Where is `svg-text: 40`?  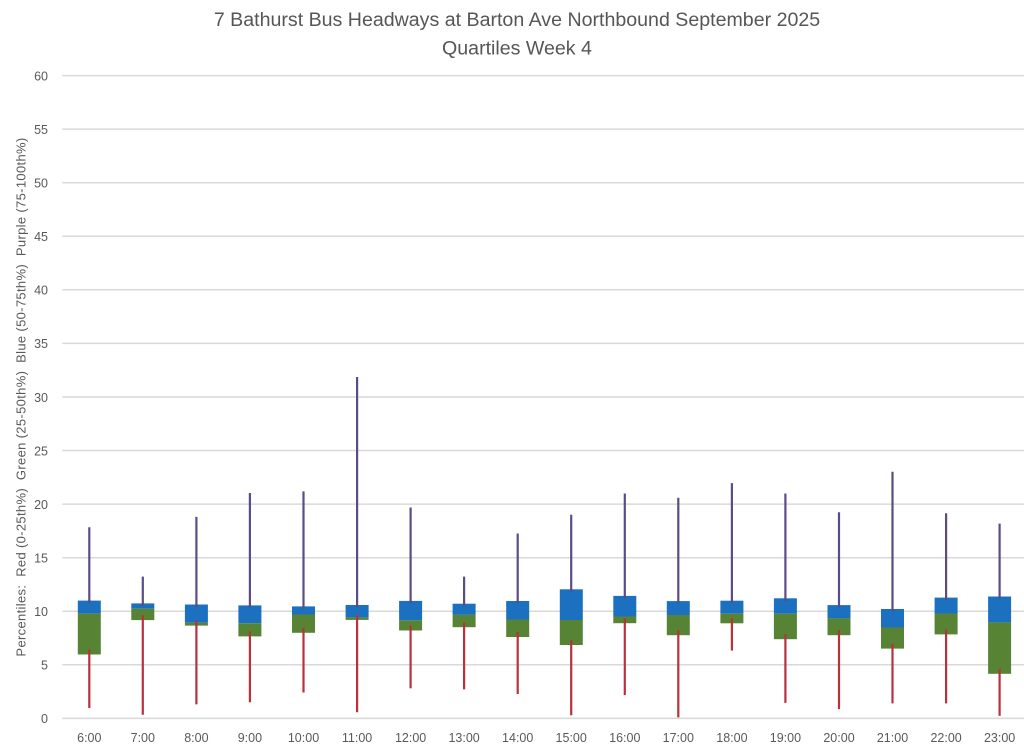
svg-text: 40 is located at coordinates (41, 291).